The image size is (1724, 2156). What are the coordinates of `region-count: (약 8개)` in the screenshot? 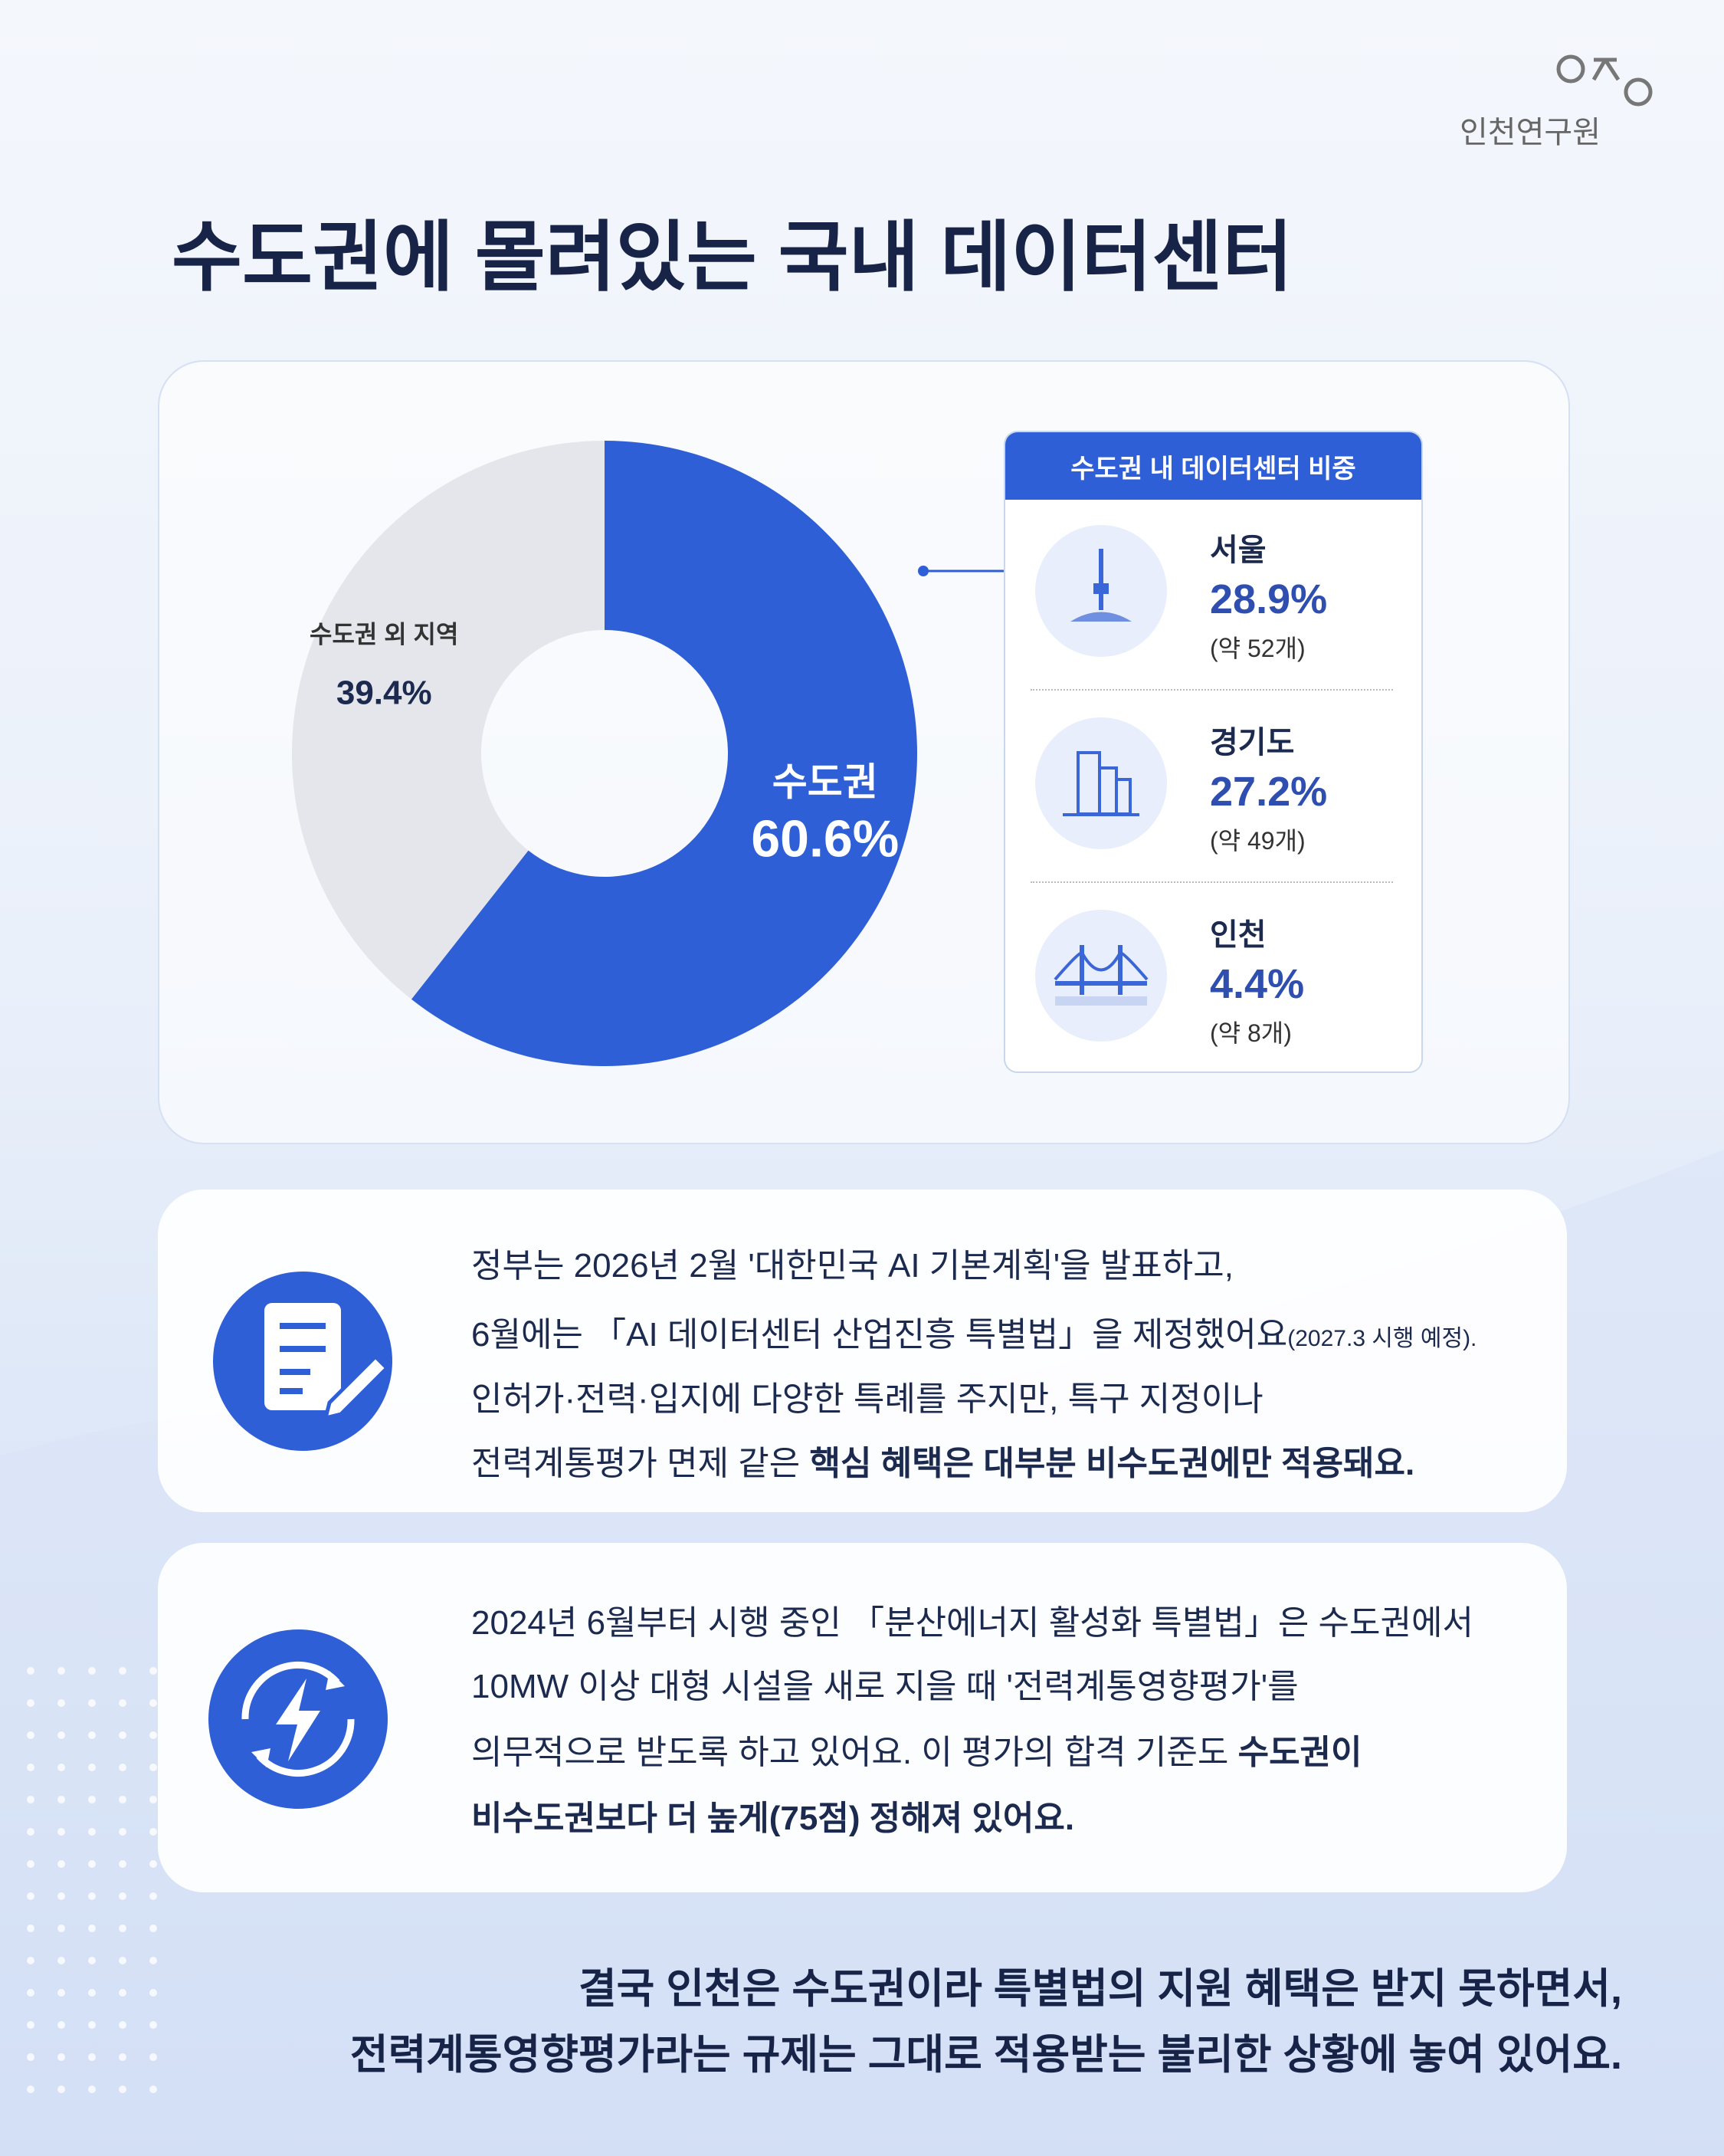 It's located at (1251, 1033).